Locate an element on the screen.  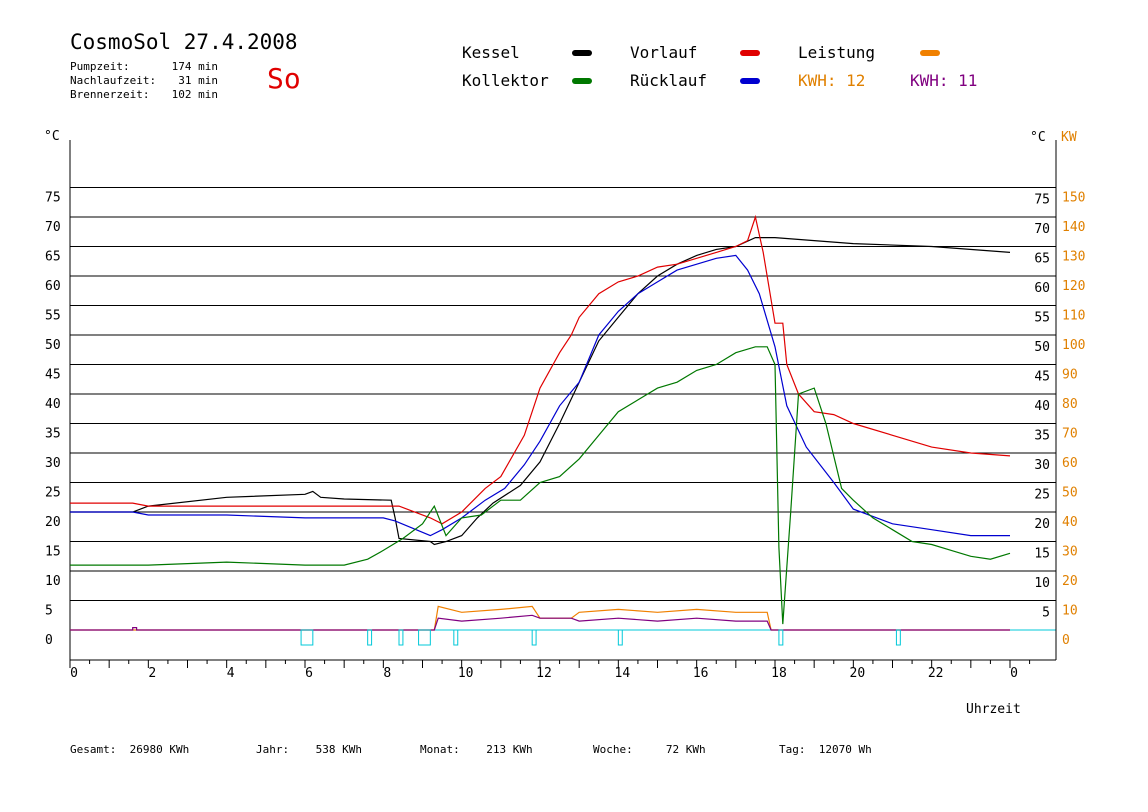
x-tick-label: 14 is located at coordinates (623, 673).